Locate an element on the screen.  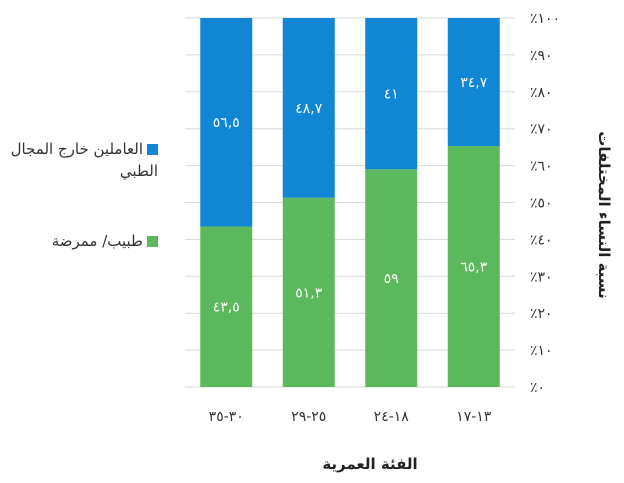
x-axis-title: الفئة العمرية is located at coordinates (370, 464).